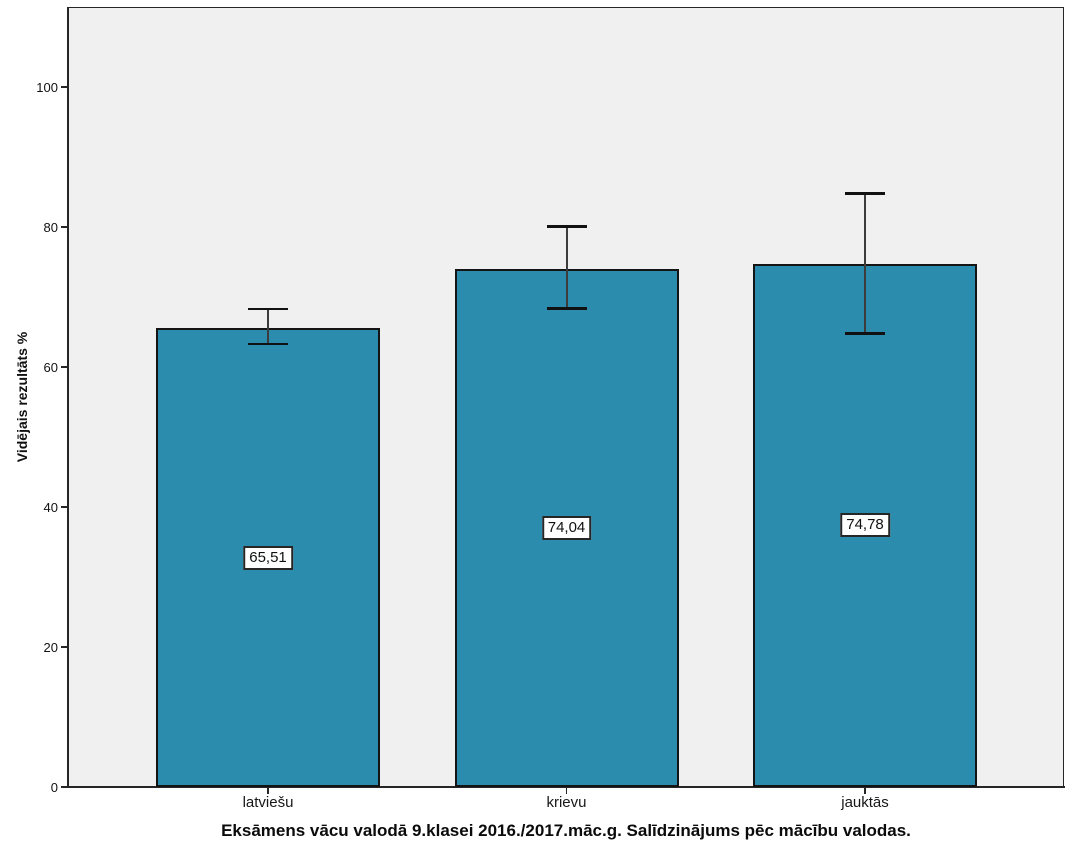 The height and width of the screenshot is (860, 1075). I want to click on x-category-label: jauktās, so click(865, 802).